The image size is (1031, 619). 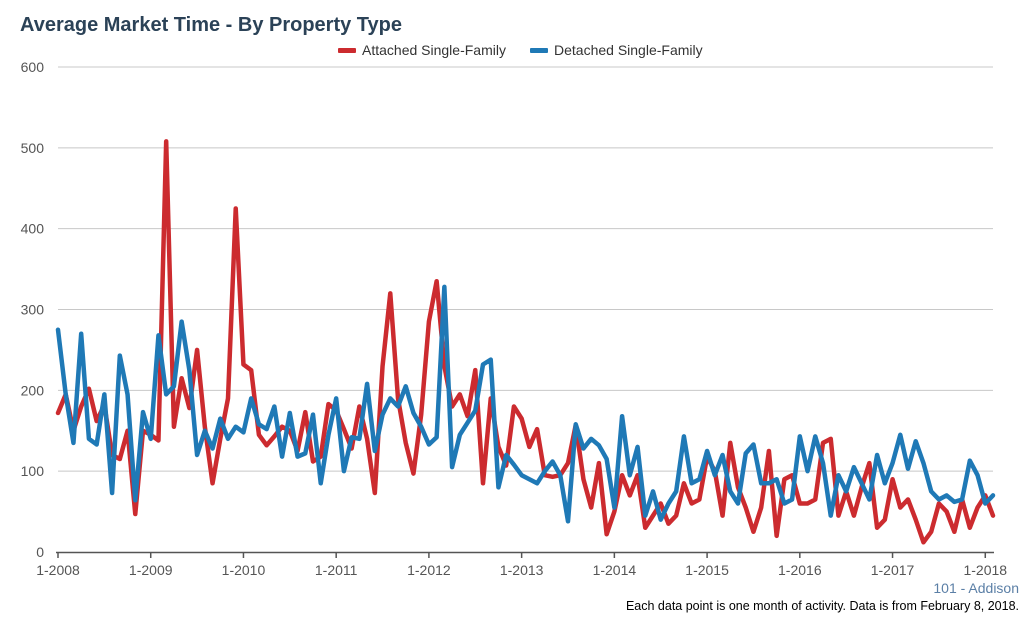 What do you see at coordinates (522, 570) in the screenshot?
I see `x-tick-label: 1-2013` at bounding box center [522, 570].